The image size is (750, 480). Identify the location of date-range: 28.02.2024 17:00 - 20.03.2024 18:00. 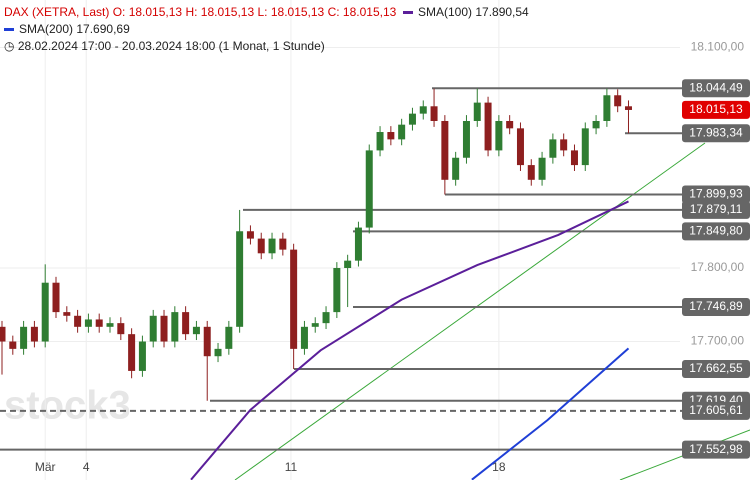
(116, 46).